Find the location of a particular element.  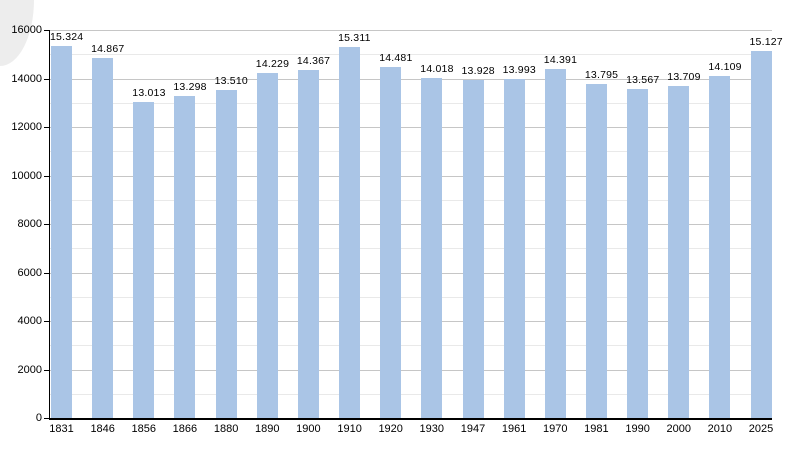

bar-value-label: 13.709 is located at coordinates (684, 76).